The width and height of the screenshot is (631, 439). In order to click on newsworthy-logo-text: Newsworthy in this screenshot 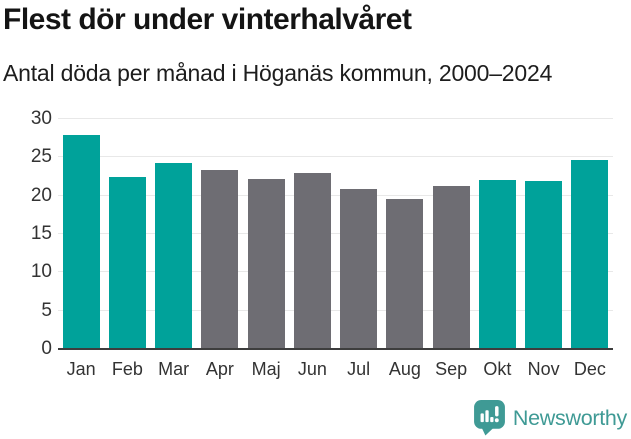, I will do `click(569, 417)`.